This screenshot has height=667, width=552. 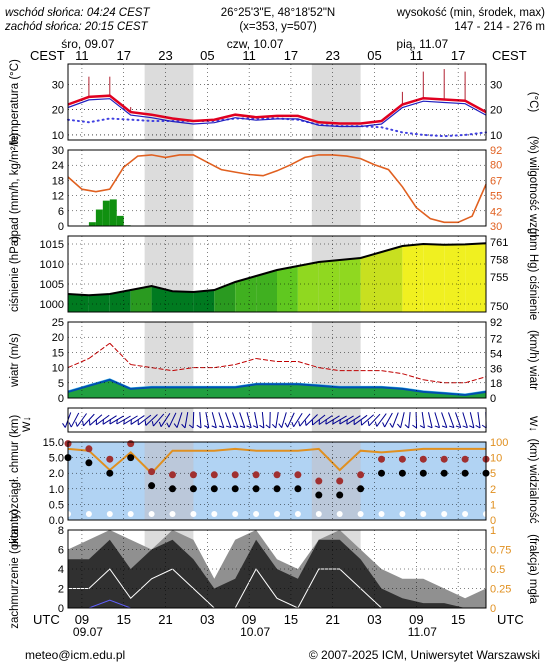 What do you see at coordinates (374, 55) in the screenshot?
I see `tick-label-cest-7: 05` at bounding box center [374, 55].